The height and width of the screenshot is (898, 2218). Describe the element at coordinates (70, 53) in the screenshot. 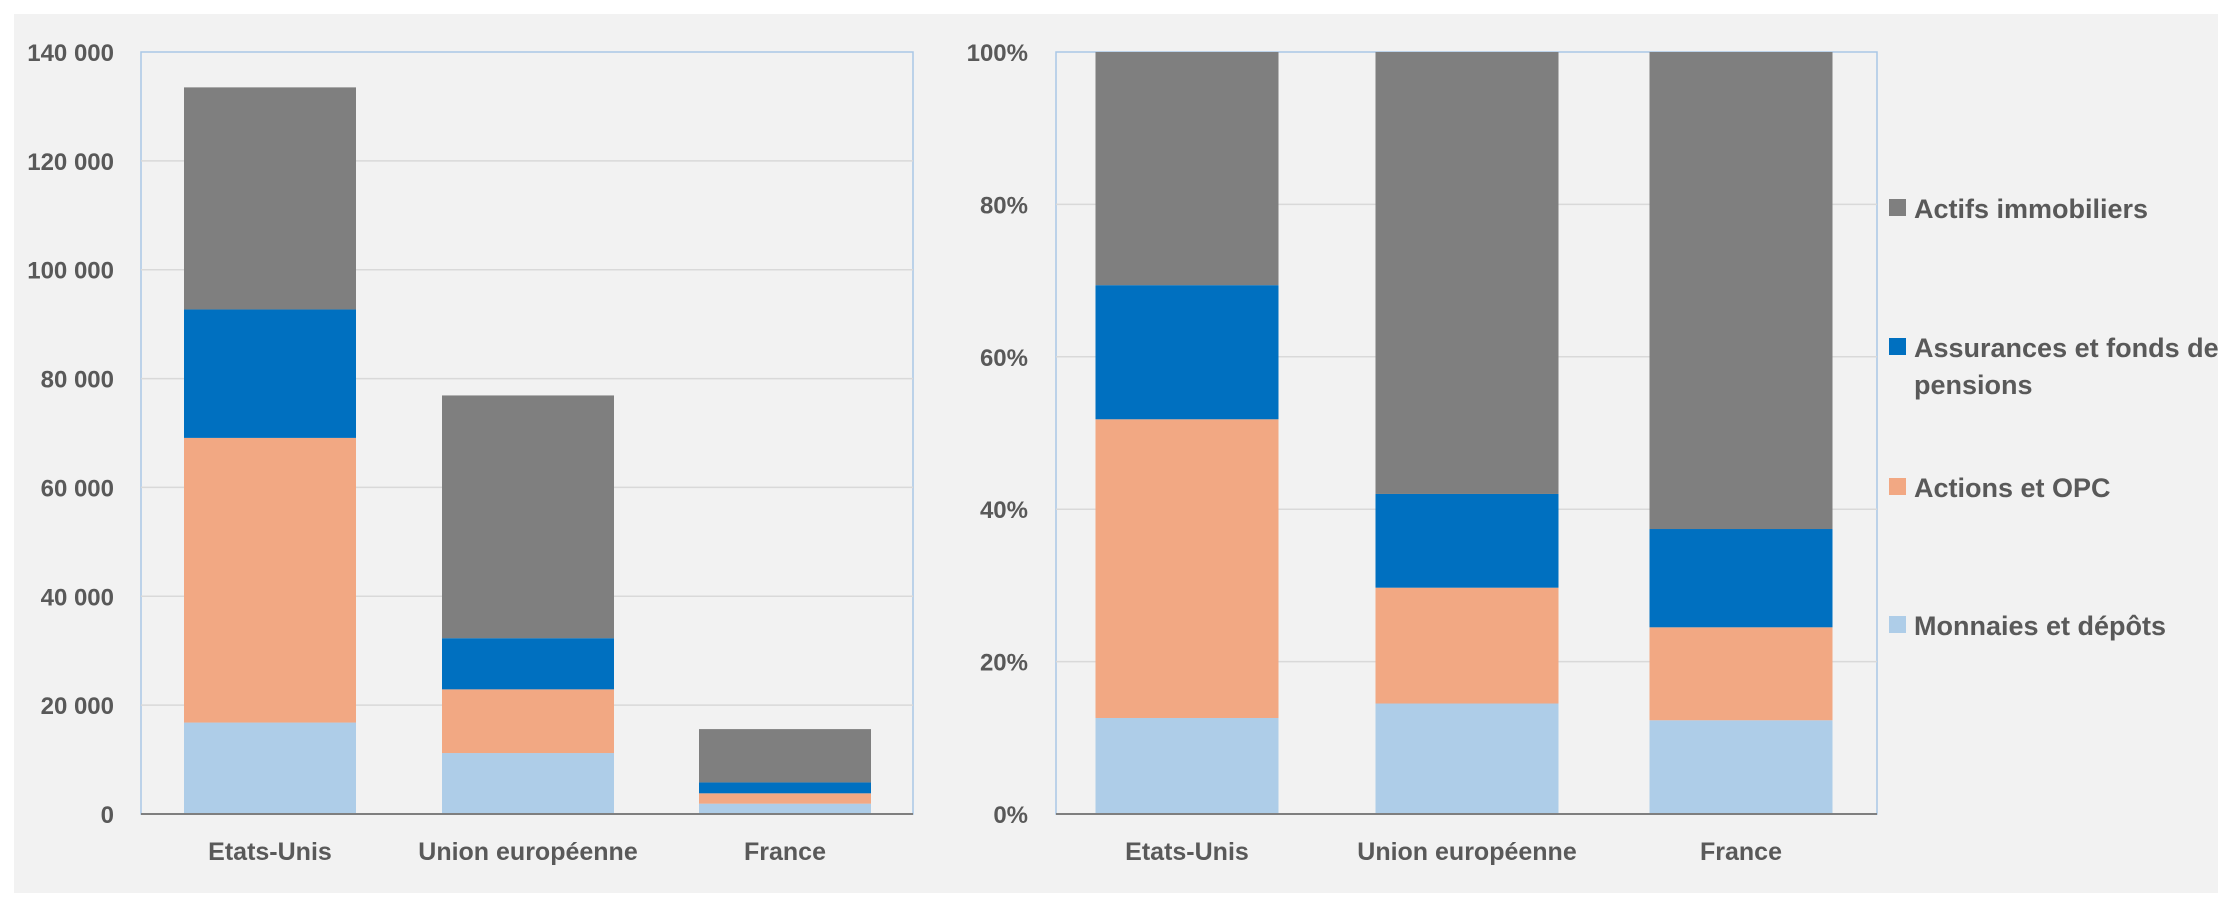

I see `abs-y-tick-label: 140 000` at that location.